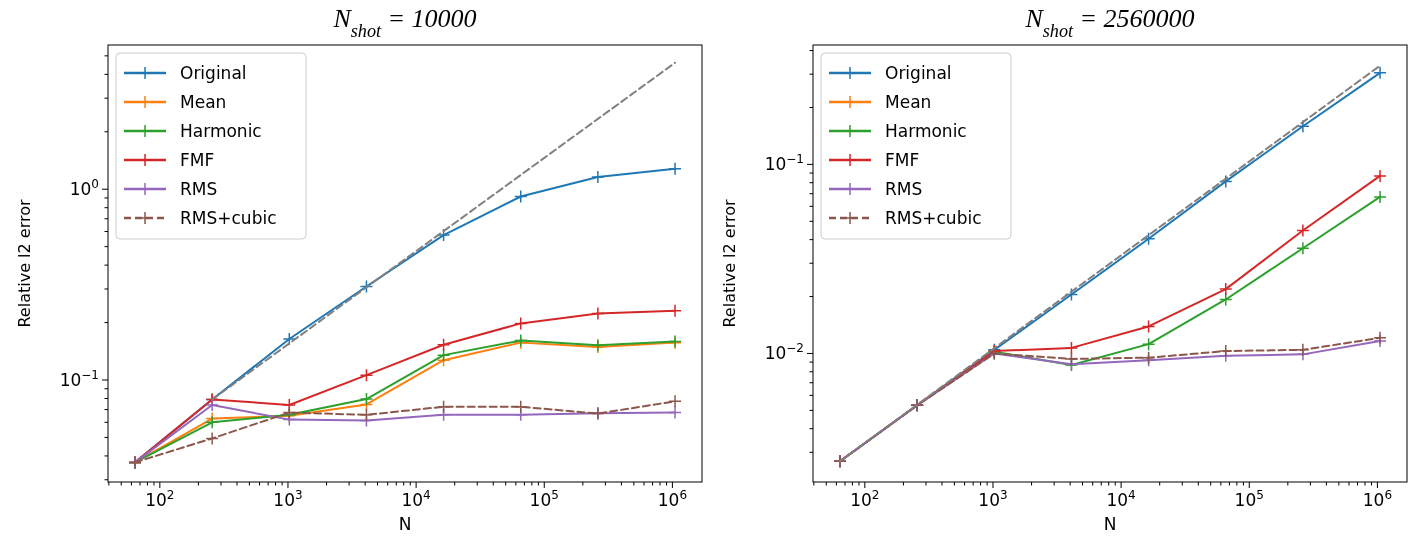  I want to click on chart-title: N$_{shot}$ = 10000, so click(404, 22).